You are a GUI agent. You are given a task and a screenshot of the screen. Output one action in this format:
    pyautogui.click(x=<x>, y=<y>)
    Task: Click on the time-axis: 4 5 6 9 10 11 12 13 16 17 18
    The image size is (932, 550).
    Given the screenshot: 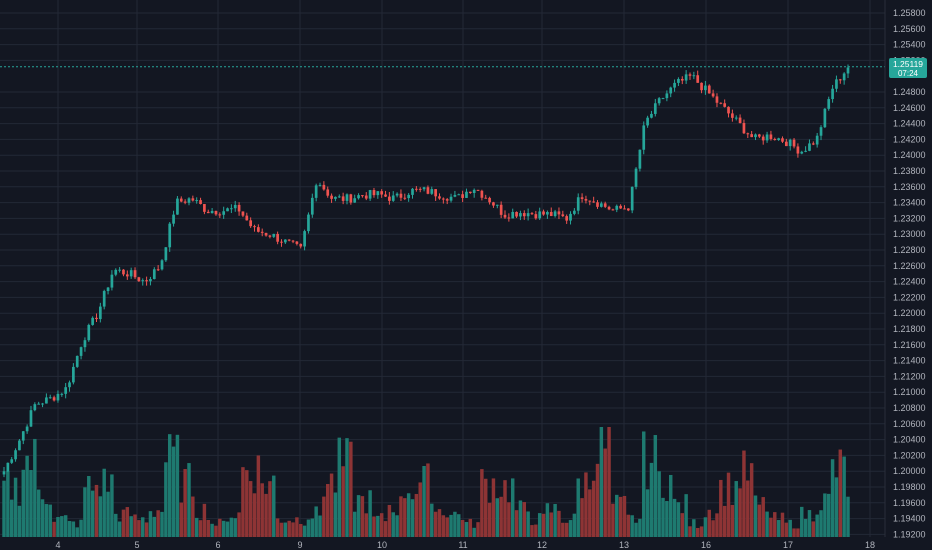 What is the action you would take?
    pyautogui.click(x=442, y=543)
    